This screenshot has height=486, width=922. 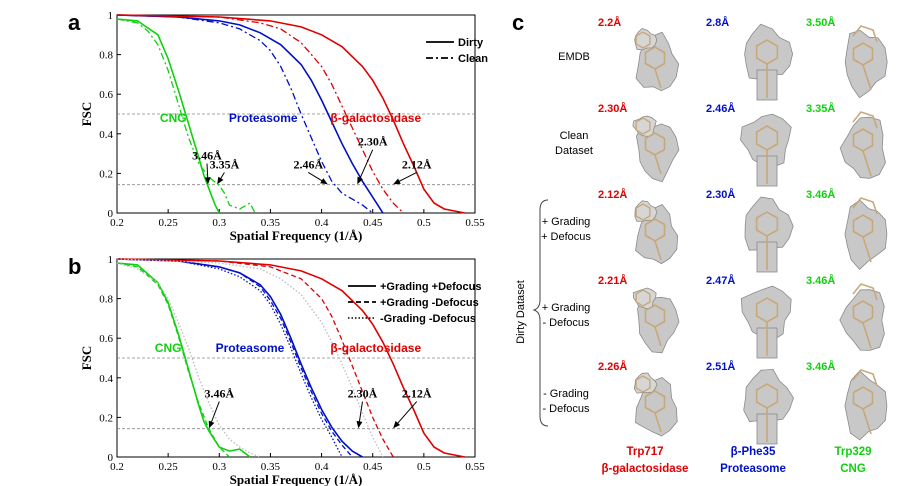 I want to click on row-label: + Grading, so click(x=566, y=222).